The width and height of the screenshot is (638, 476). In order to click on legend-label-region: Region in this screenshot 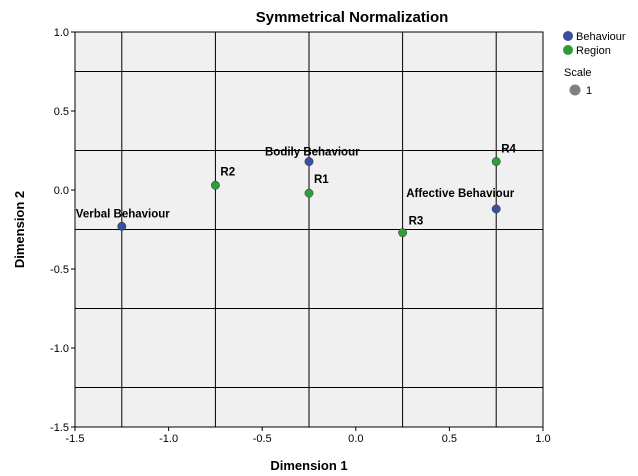, I will do `click(593, 51)`.